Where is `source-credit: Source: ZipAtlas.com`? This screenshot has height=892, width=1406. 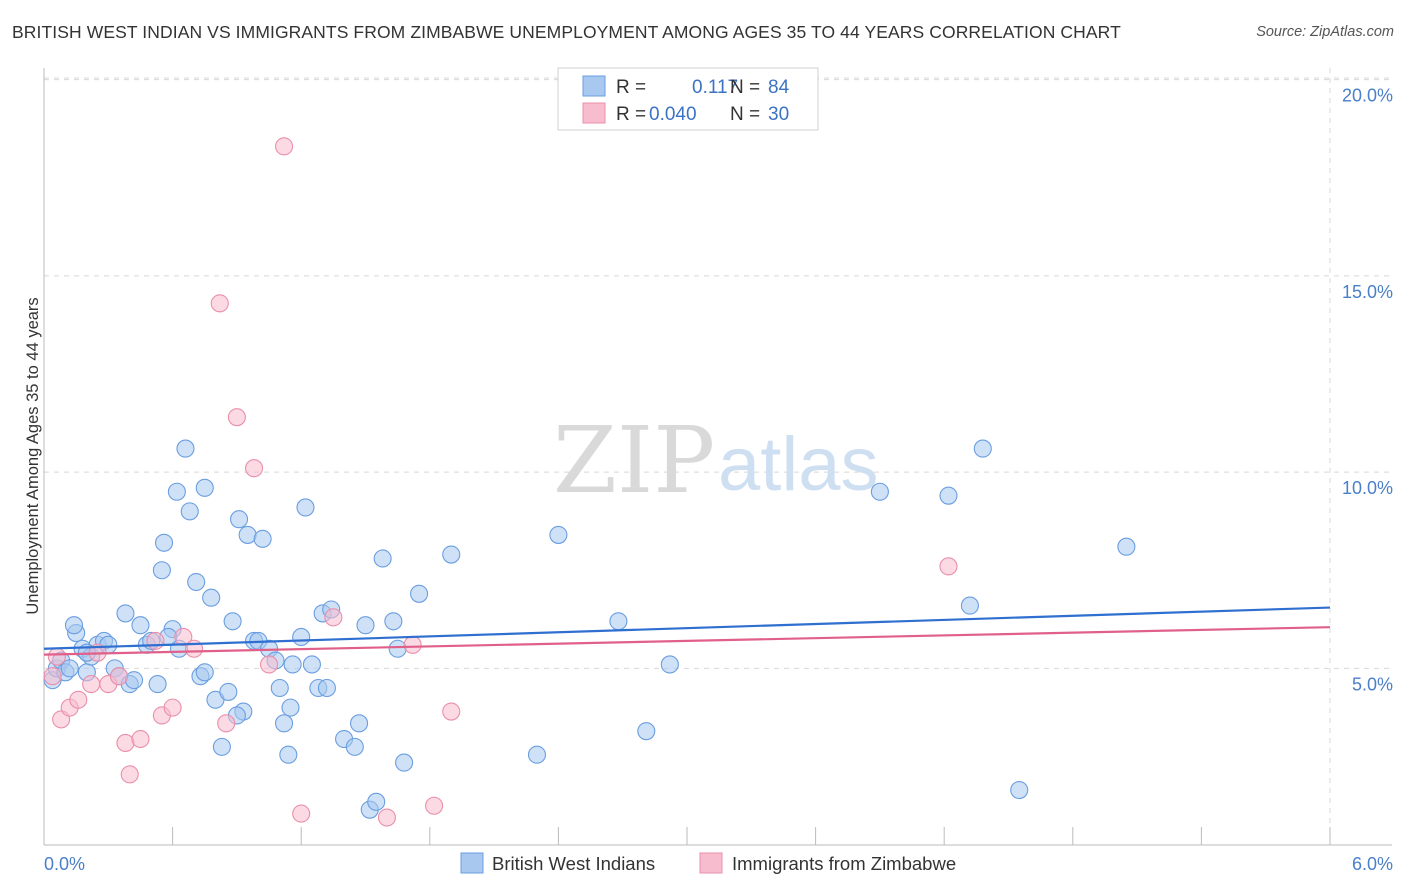 source-credit: Source: ZipAtlas.com is located at coordinates (1325, 32).